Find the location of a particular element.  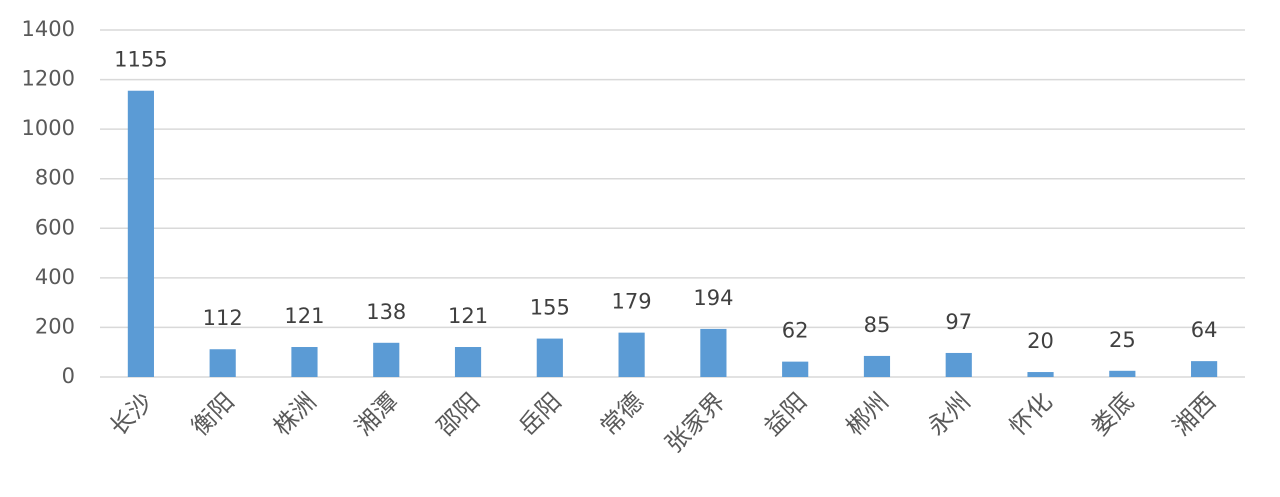

x-tick-label: 株洲 is located at coordinates (295, 414).